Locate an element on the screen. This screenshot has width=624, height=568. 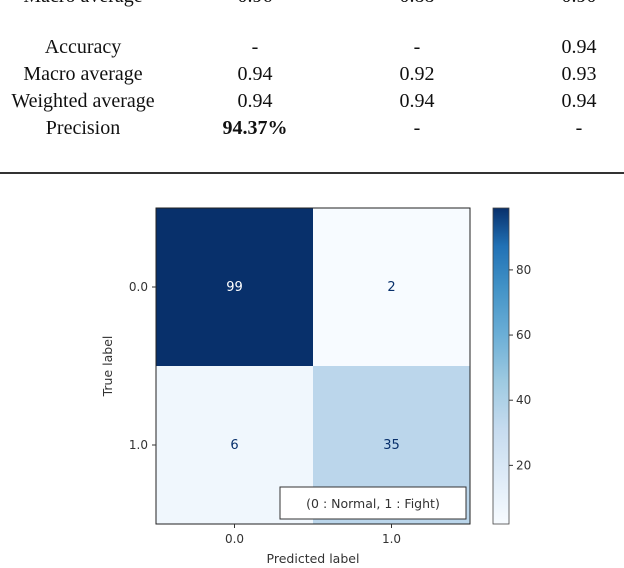
x-tick-label: 0.0 is located at coordinates (234, 539).